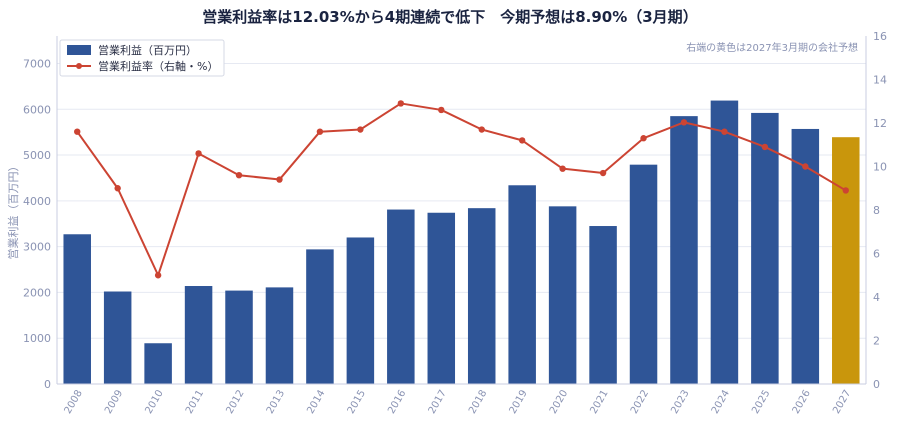 This screenshot has height=423, width=900. I want to click on margin-point-2024, so click(724, 131).